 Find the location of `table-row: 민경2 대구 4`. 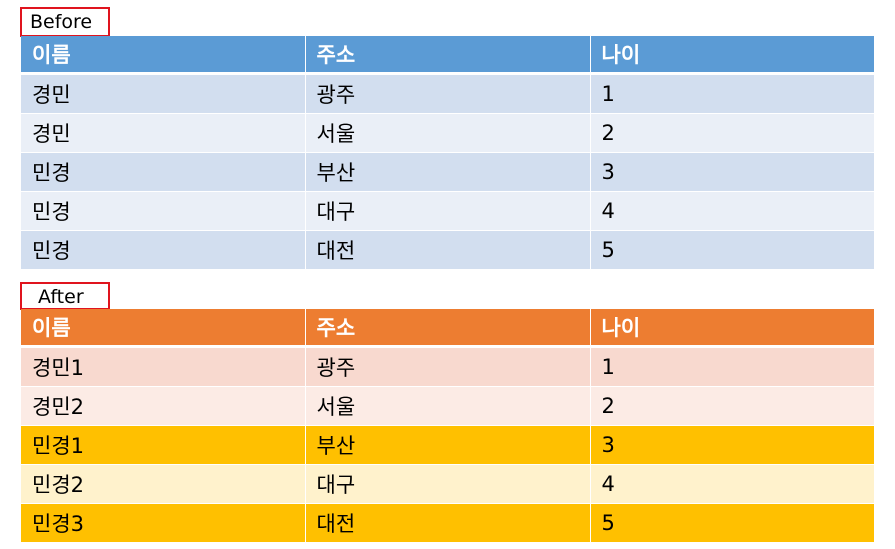

table-row: 민경2 대구 4 is located at coordinates (447, 484).